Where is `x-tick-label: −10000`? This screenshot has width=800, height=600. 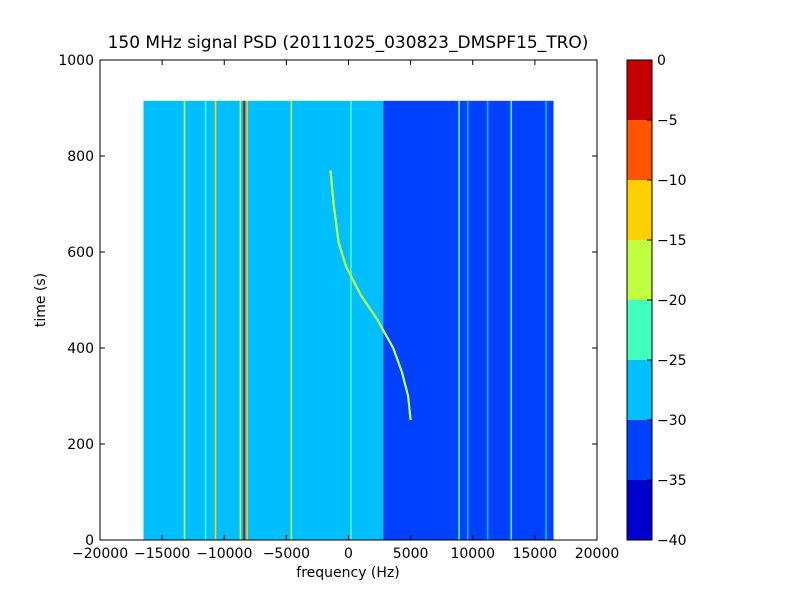
x-tick-label: −10000 is located at coordinates (224, 554).